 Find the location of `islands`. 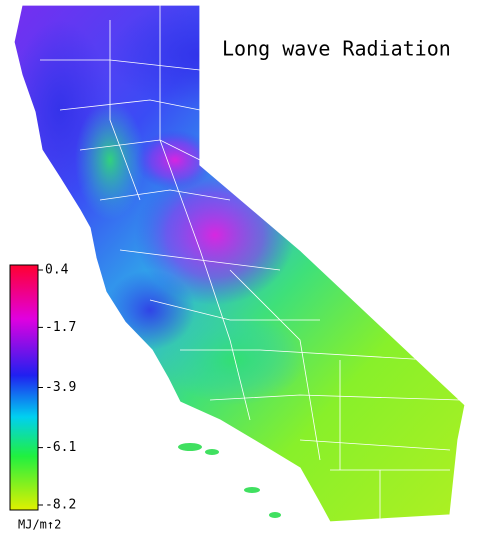

islands is located at coordinates (229, 480).